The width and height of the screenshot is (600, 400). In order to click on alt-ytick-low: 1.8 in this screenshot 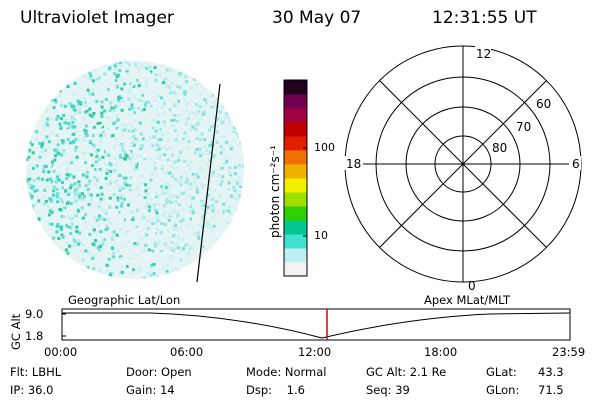, I will do `click(34, 336)`.